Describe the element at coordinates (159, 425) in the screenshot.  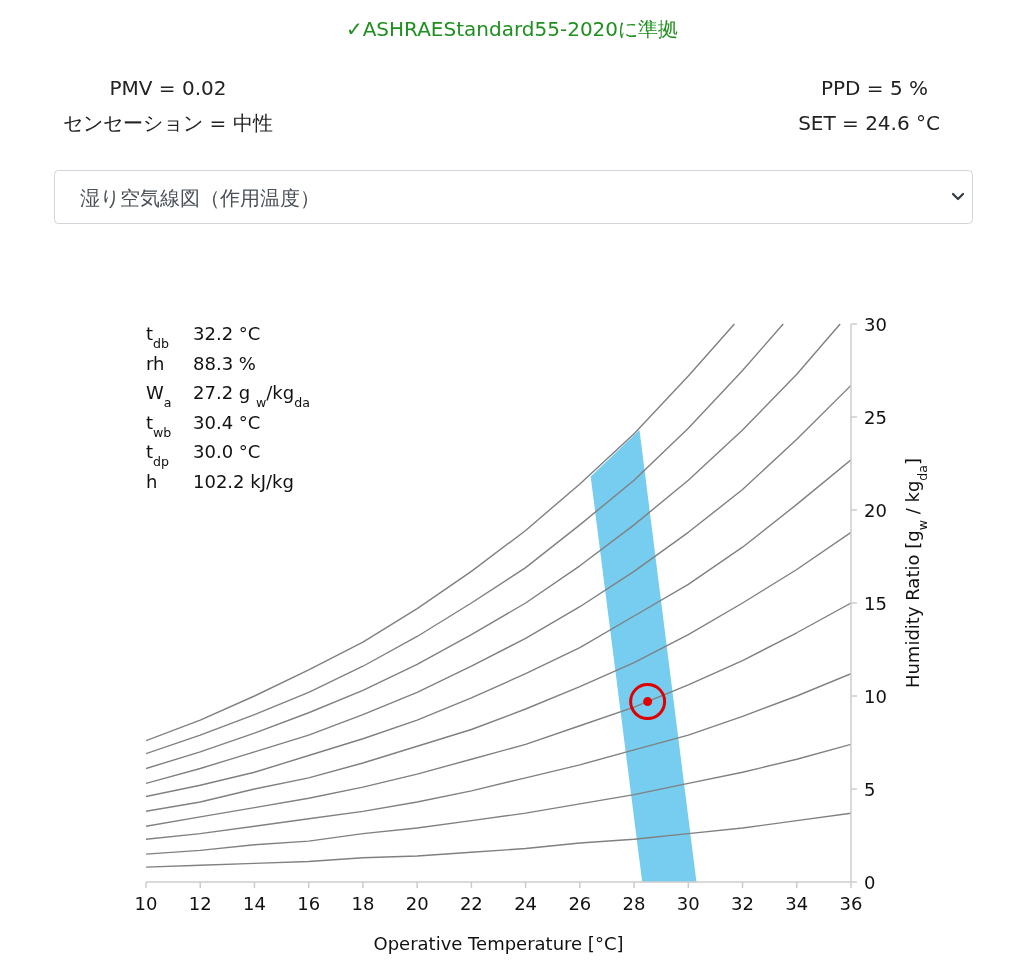
I see `annotation: t$_{wb}$` at that location.